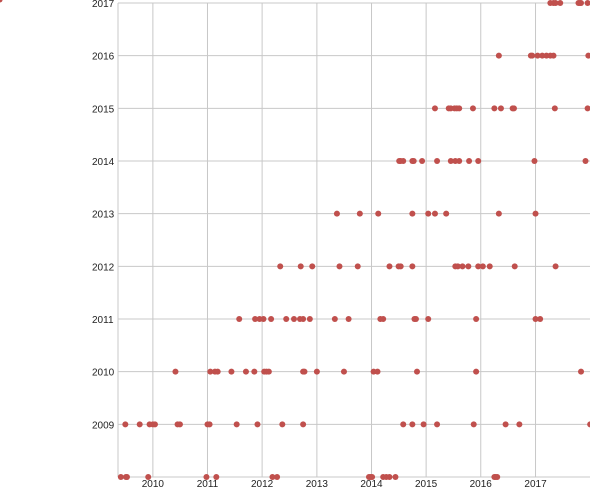  What do you see at coordinates (317, 484) in the screenshot?
I see `x-tick-label: 2013` at bounding box center [317, 484].